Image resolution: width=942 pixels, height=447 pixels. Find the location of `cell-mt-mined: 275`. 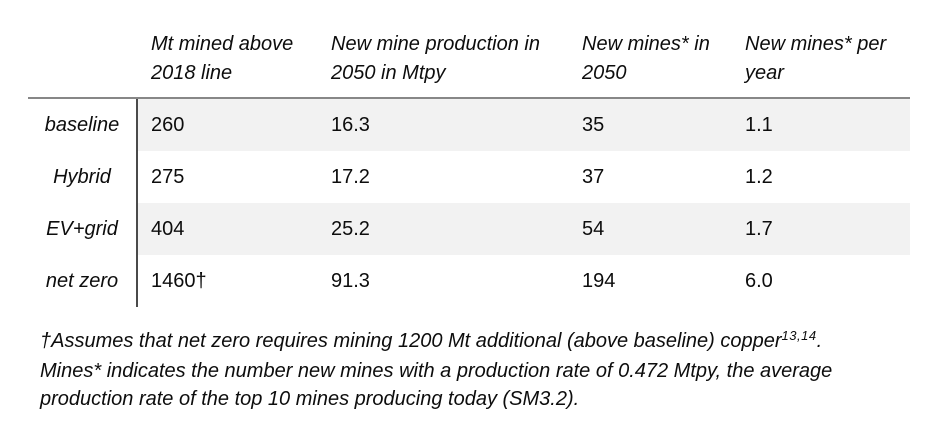

cell-mt-mined: 275 is located at coordinates (168, 176).